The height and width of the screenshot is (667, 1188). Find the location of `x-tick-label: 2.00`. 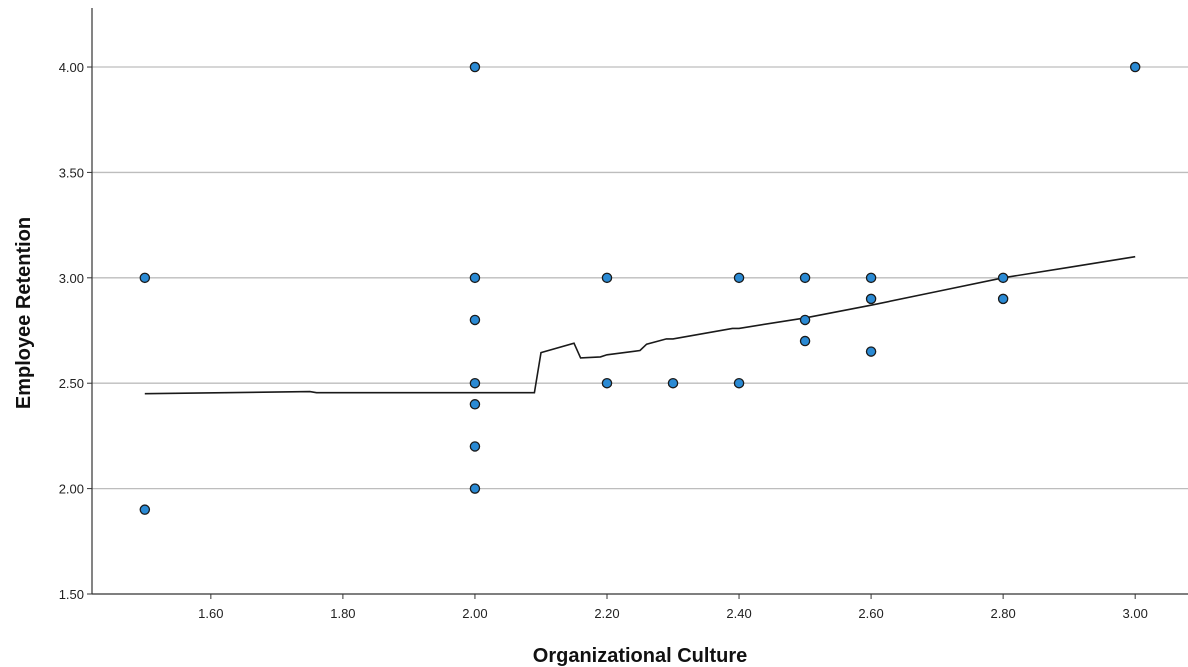

x-tick-label: 2.00 is located at coordinates (474, 613).